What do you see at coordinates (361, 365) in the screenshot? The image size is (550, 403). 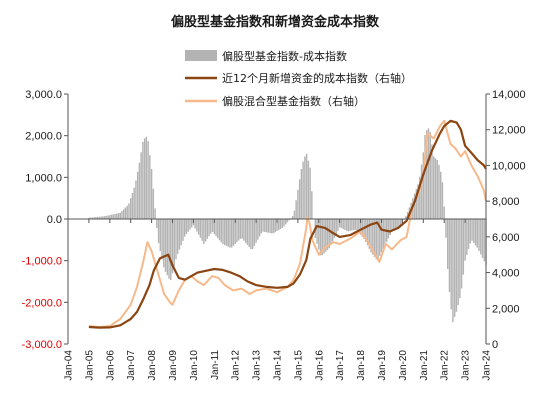 I see `x-tick-label: Jan-18` at bounding box center [361, 365].